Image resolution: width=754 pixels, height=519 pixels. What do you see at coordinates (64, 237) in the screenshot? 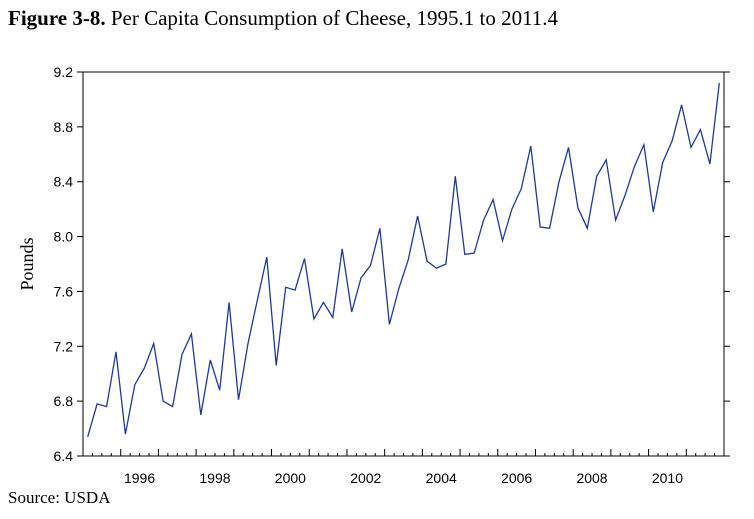
I see `y-tick-label: 8.0` at bounding box center [64, 237].